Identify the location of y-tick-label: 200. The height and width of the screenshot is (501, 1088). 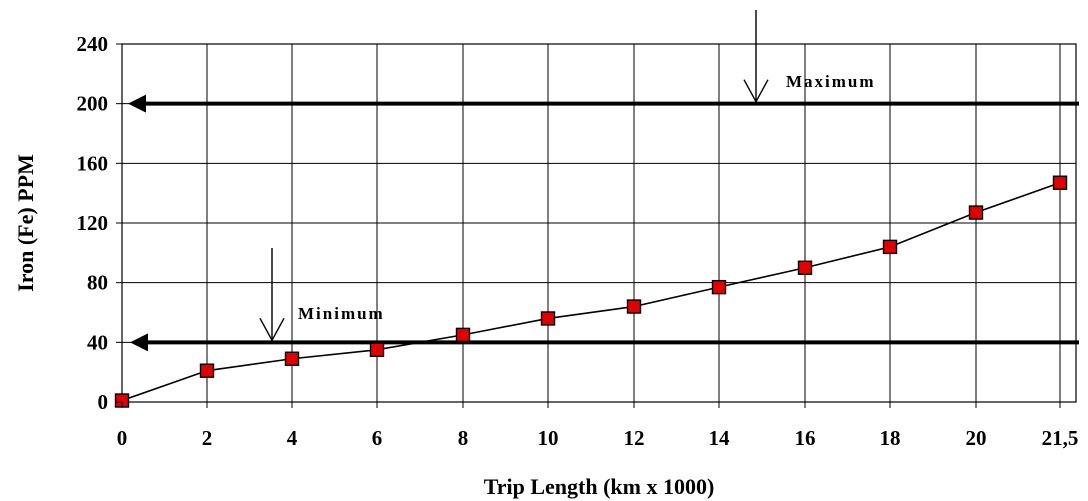
(93, 104).